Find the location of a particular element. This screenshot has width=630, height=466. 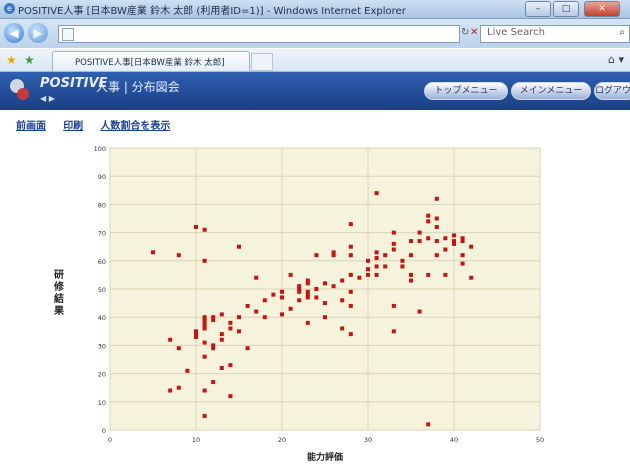

search-icon: ⌕ is located at coordinates (622, 32).